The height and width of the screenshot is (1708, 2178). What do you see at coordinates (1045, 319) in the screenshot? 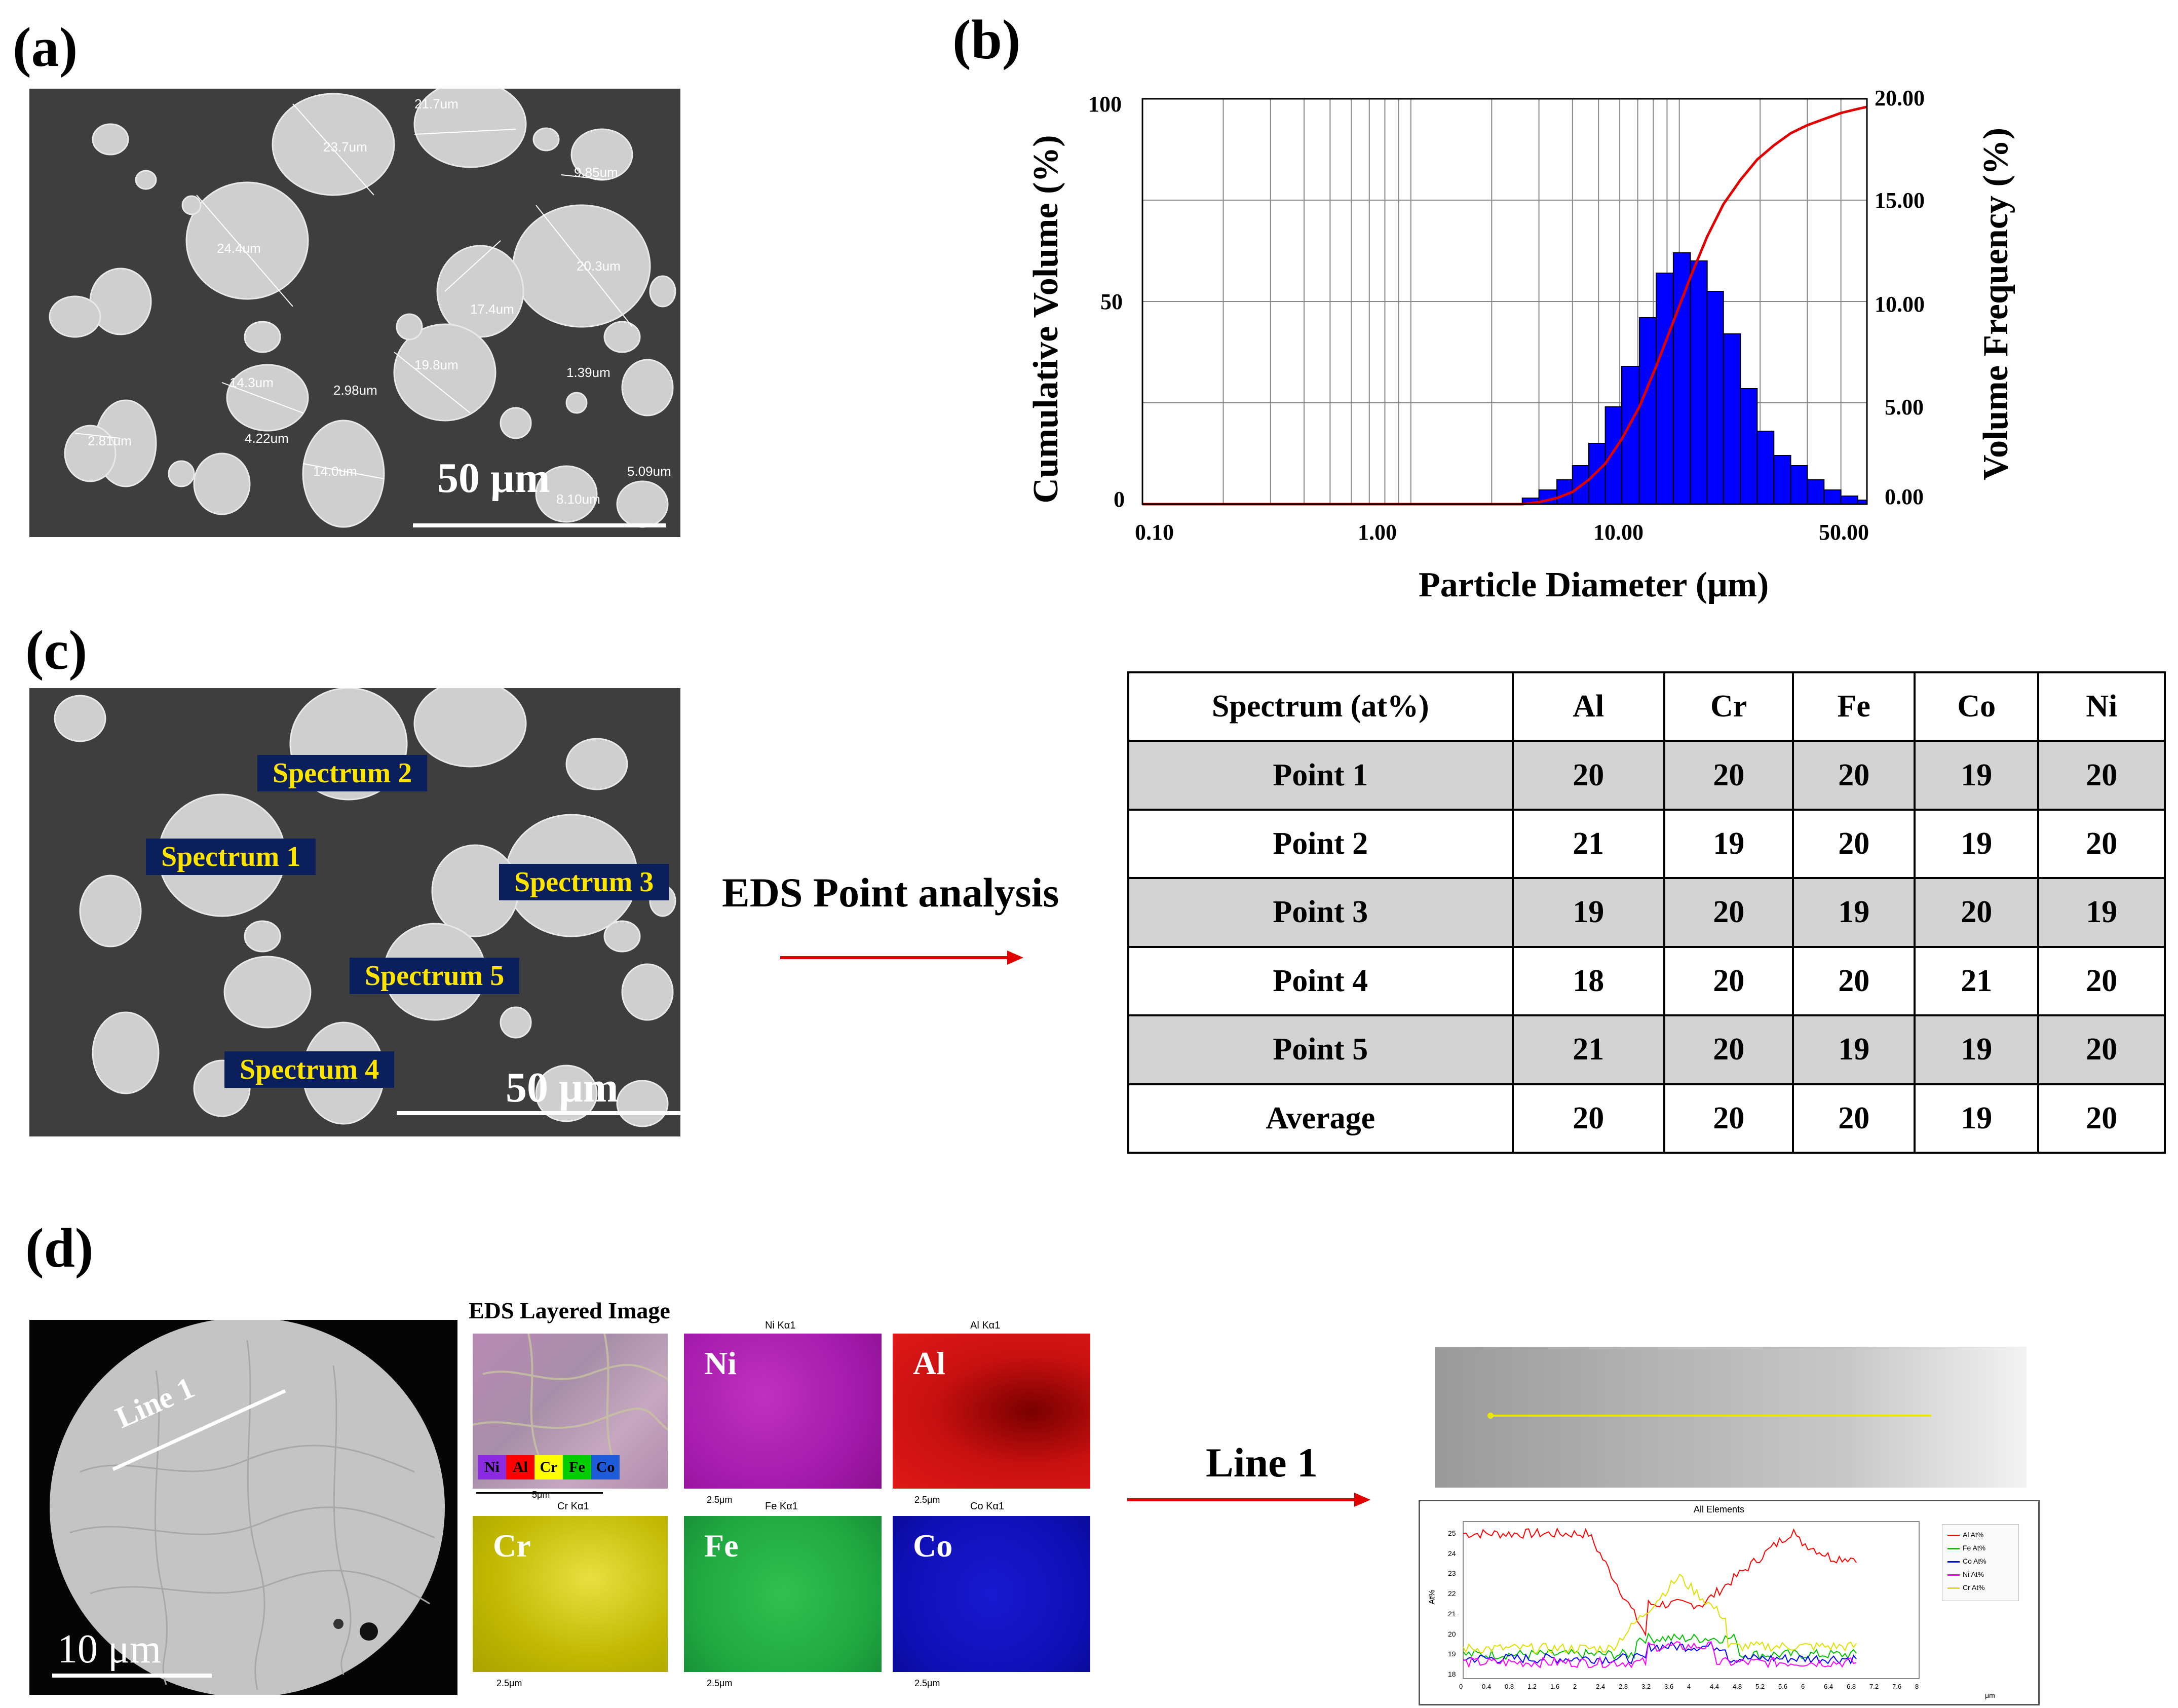
I see `y-axis-label: Cumulative Volume (%)` at bounding box center [1045, 319].